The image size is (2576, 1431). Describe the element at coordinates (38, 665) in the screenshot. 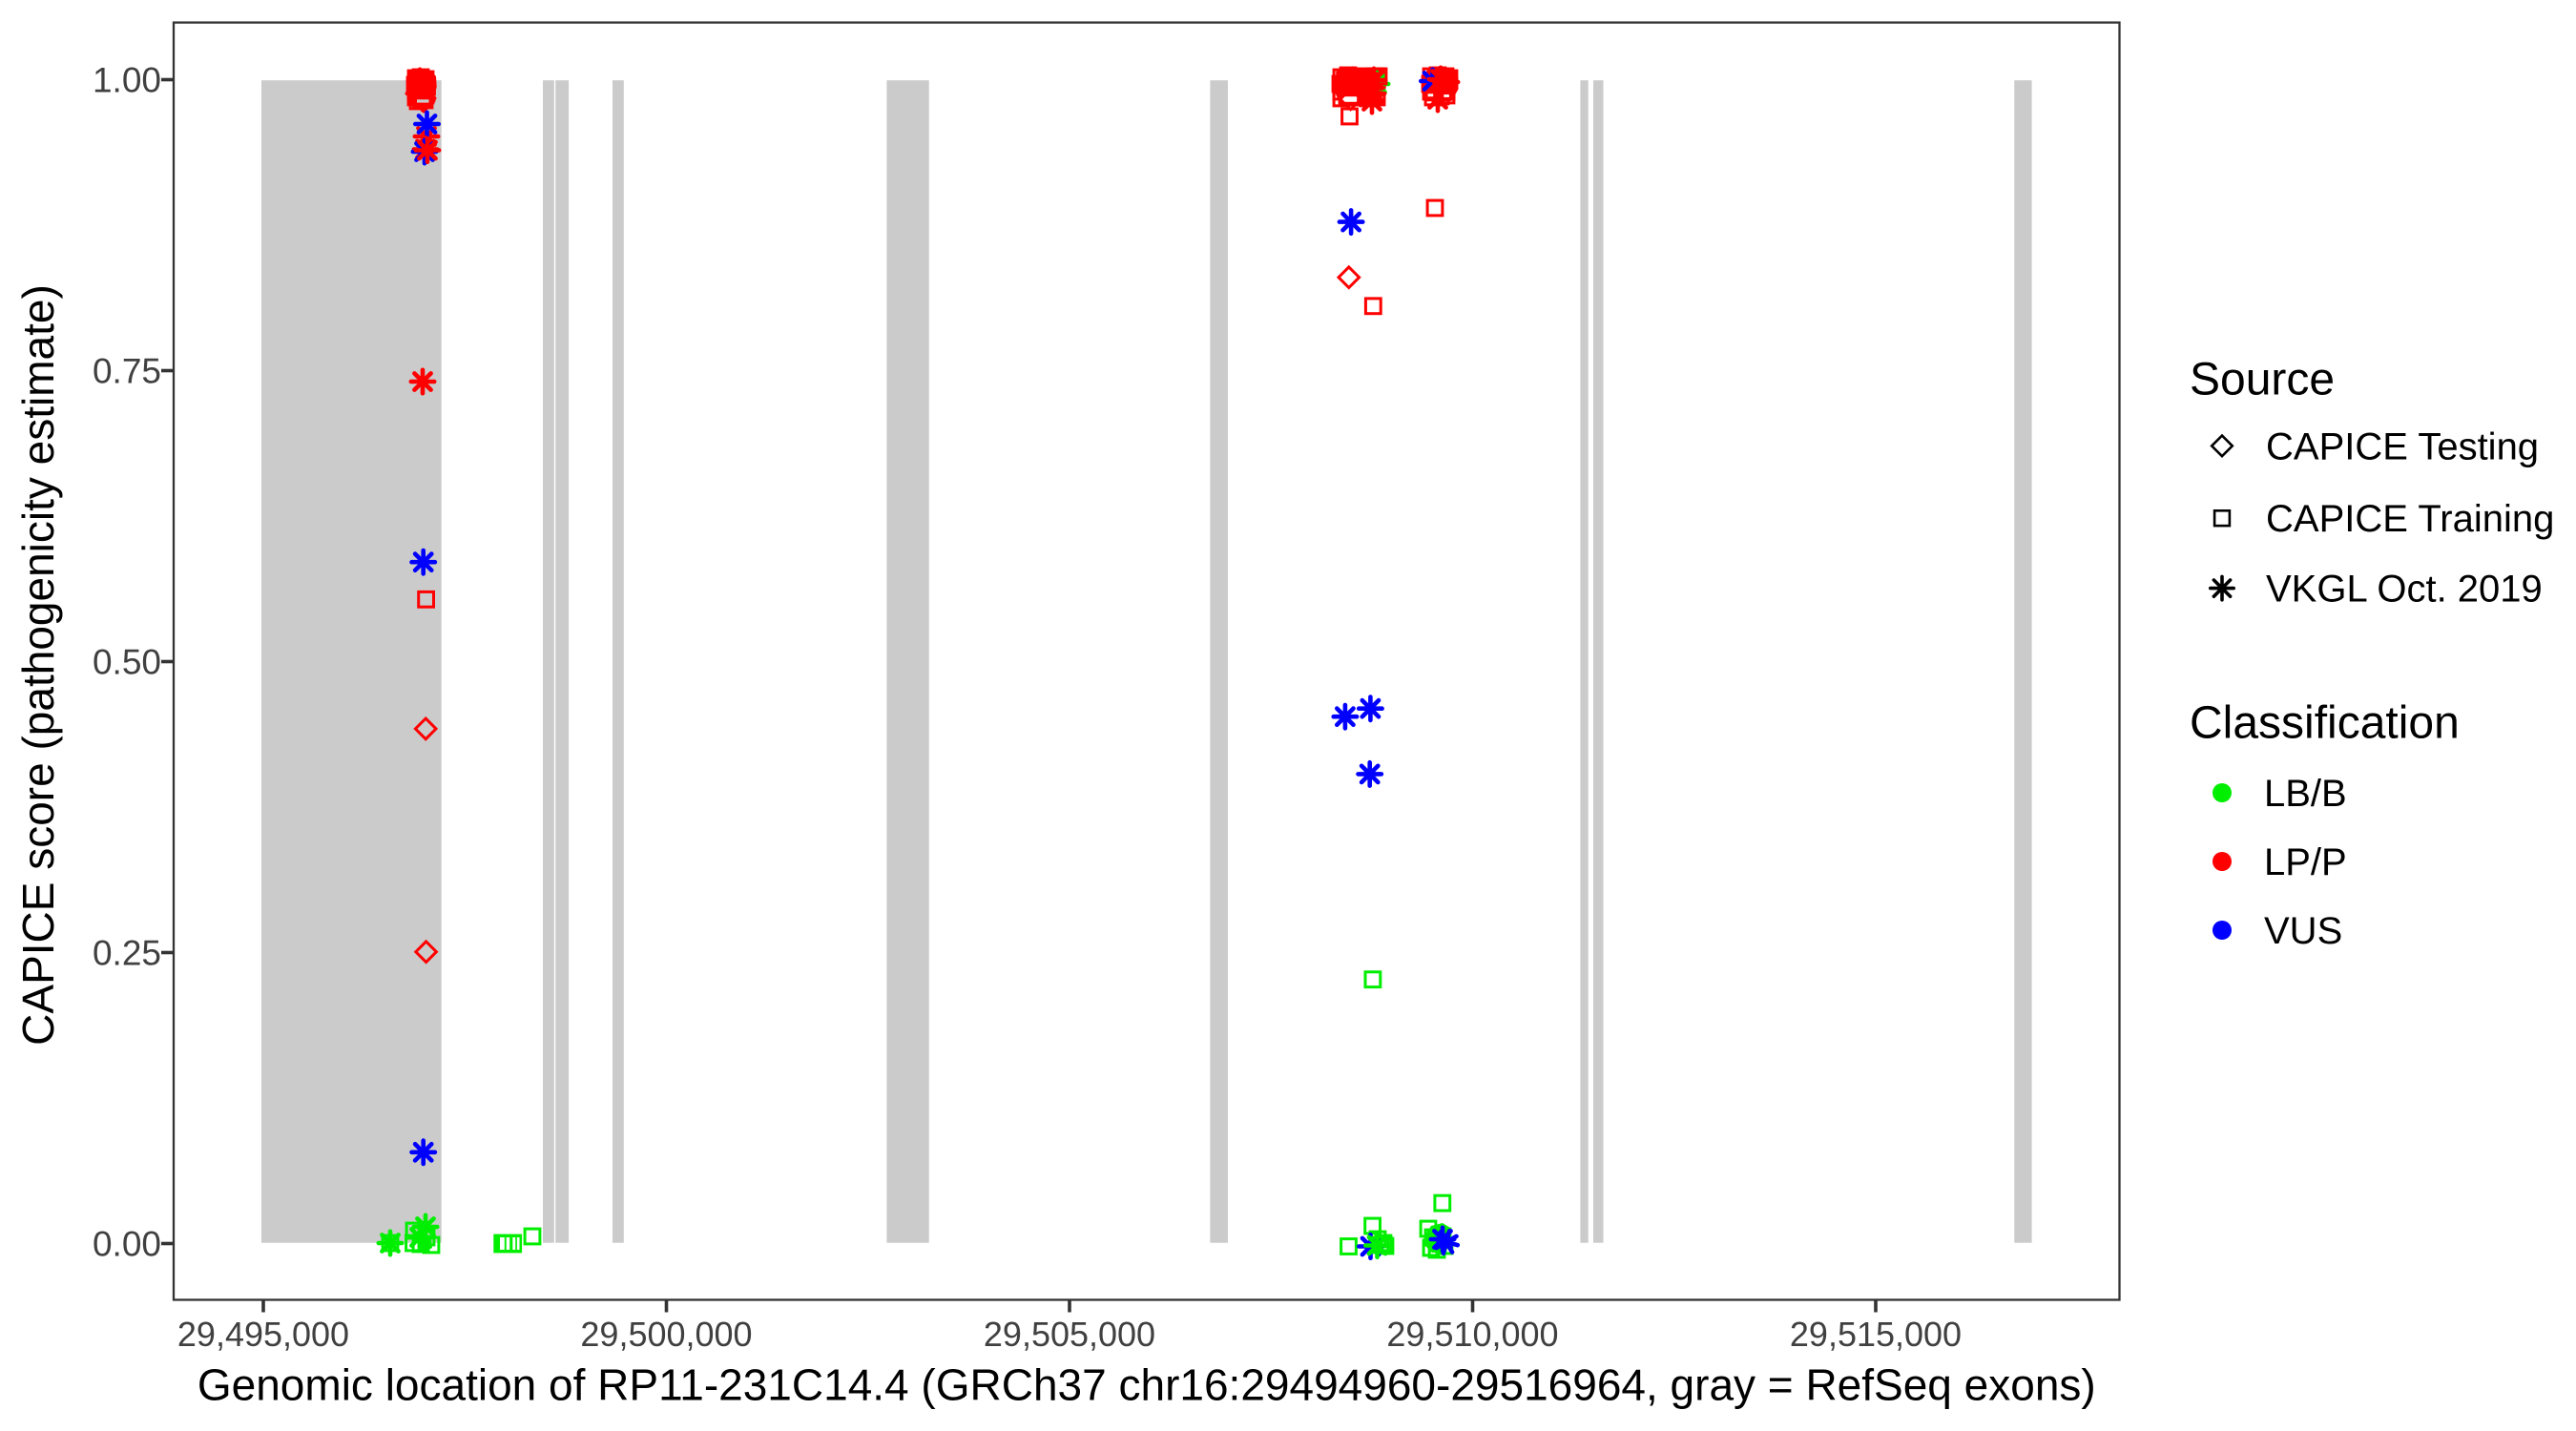

I see `svg-text:CAPICE score (pathogenicity es: CAPICE score (pathogenicity estimate)` at that location.